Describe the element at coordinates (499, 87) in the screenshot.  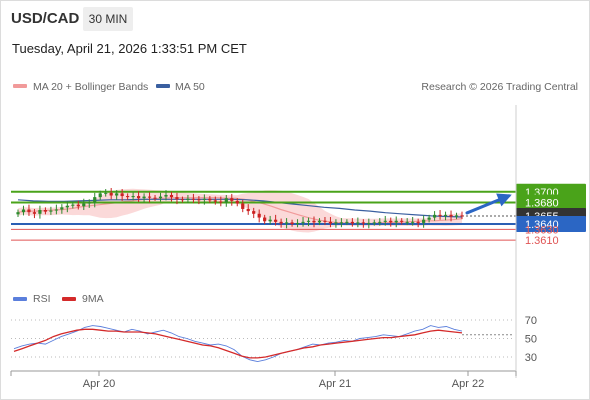
I see `credit-label: Research © 2026 Trading Central` at that location.